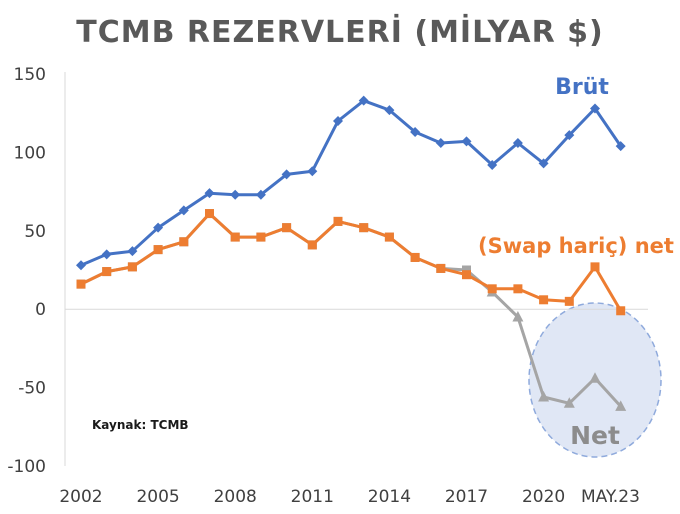 The image size is (680, 514). What do you see at coordinates (610, 497) in the screenshot?
I see `x-tick-label: MAY.23` at bounding box center [610, 497].